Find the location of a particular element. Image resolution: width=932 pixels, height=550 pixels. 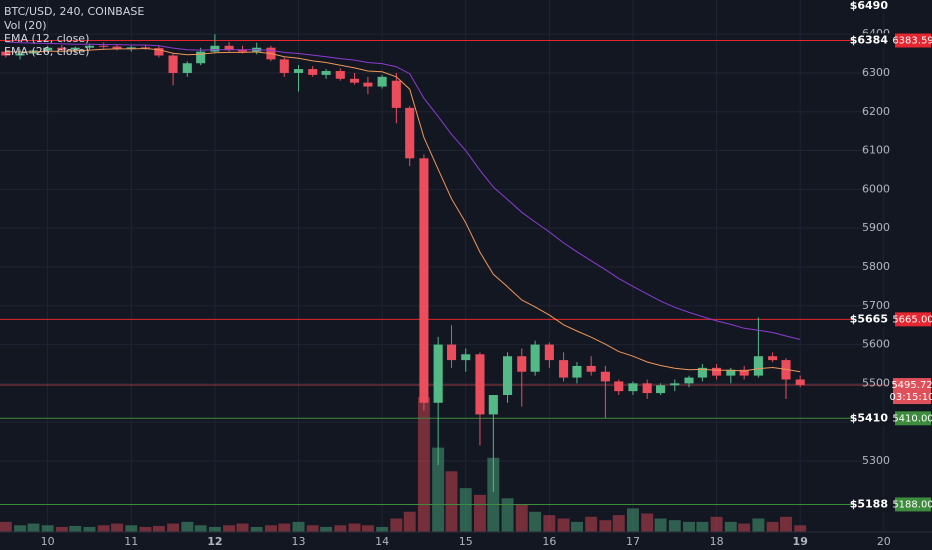

y-tick-label: 6200 is located at coordinates (876, 111).